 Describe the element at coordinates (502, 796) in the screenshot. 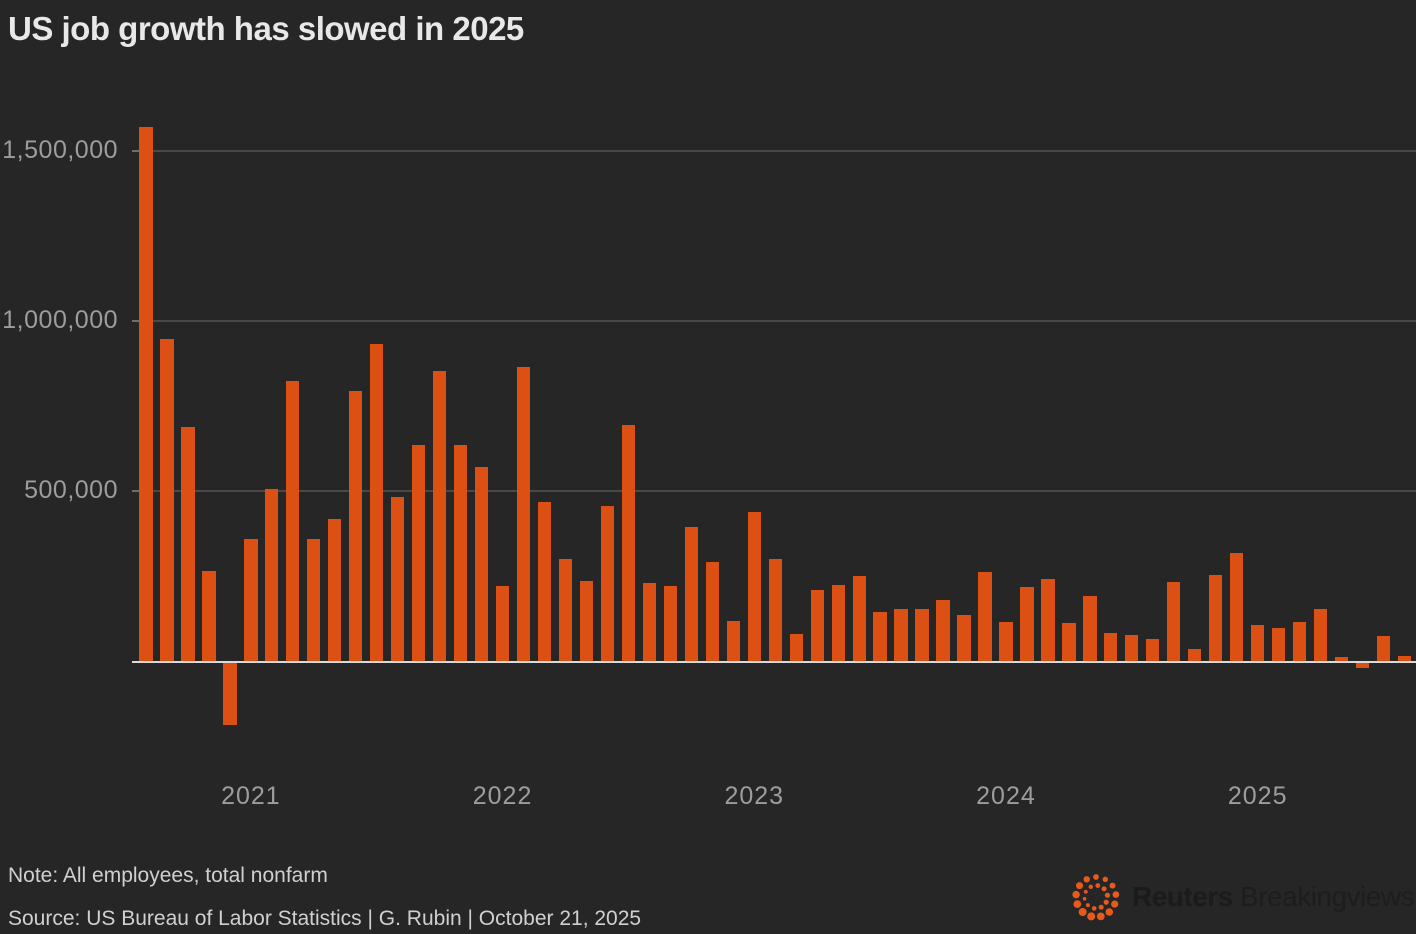

I see `x-axis-label-2022: 2022` at that location.